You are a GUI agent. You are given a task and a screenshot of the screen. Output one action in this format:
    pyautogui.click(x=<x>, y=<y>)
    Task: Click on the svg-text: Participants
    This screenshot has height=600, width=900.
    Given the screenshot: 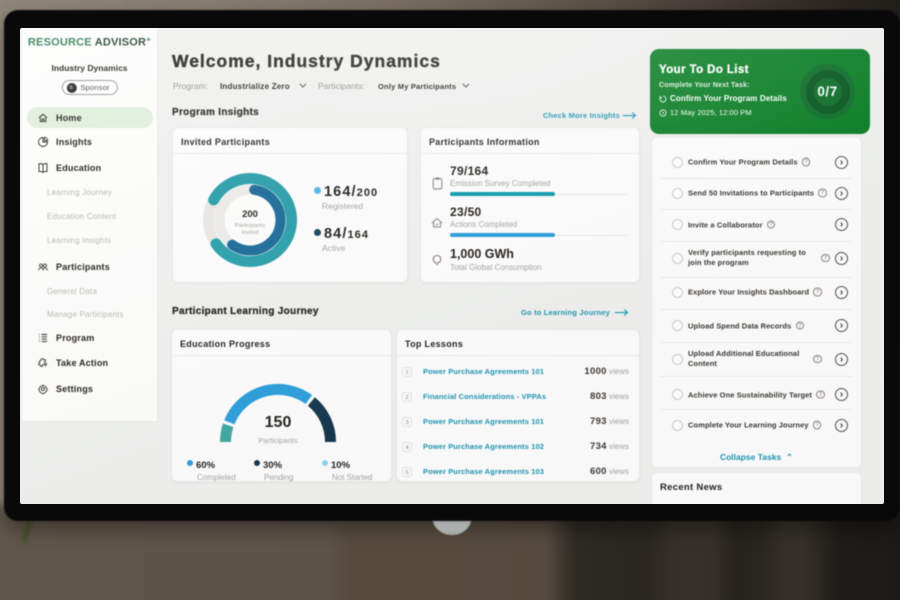 What is the action you would take?
    pyautogui.click(x=250, y=226)
    